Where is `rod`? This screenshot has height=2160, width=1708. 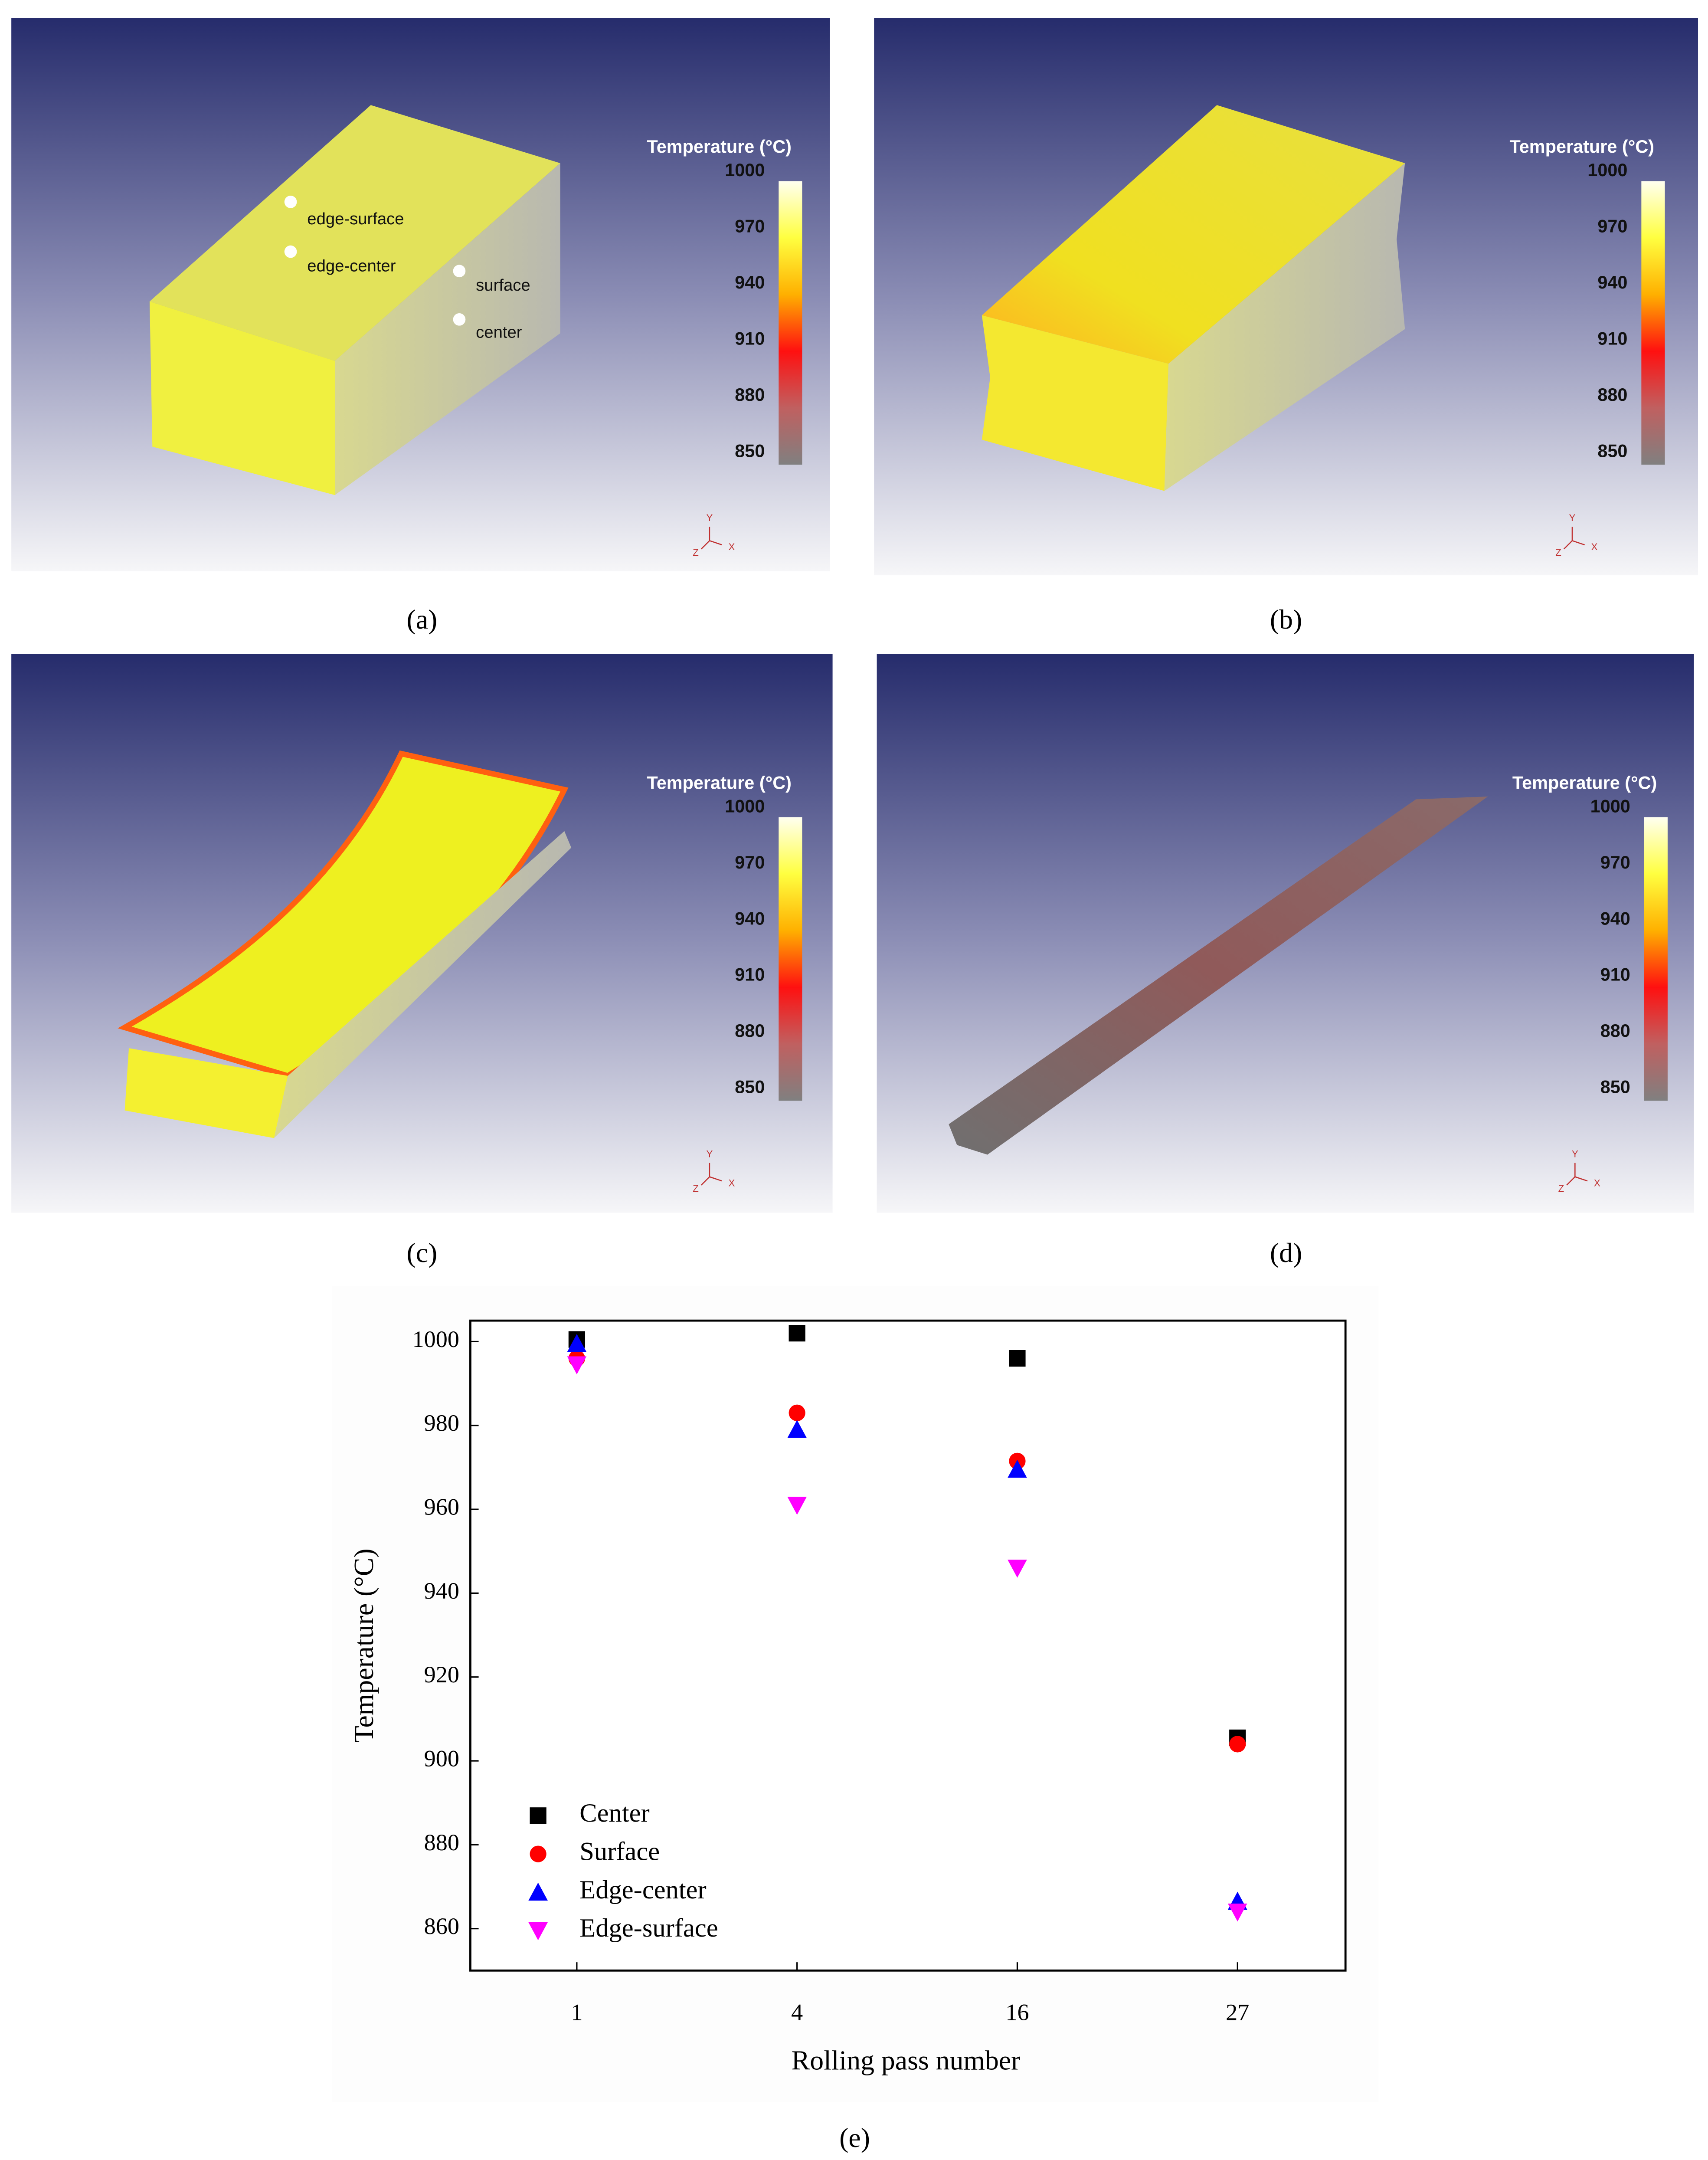
rod is located at coordinates (1218, 976).